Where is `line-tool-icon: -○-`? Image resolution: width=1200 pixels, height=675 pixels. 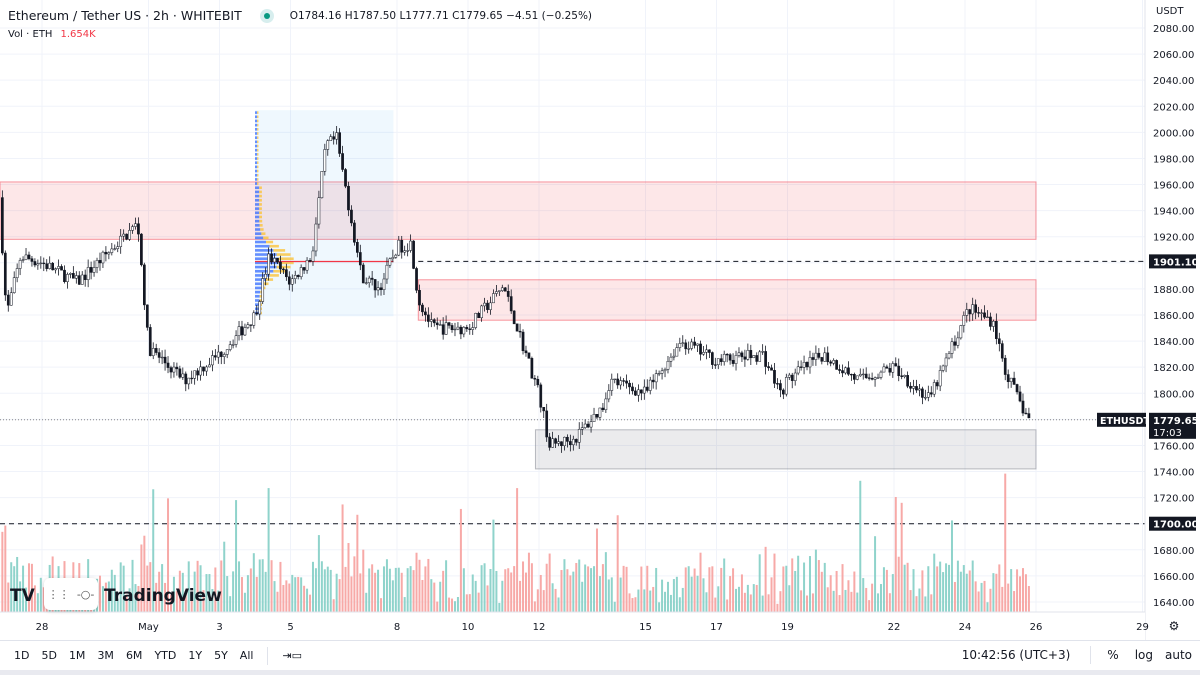 line-tool-icon: -○- is located at coordinates (85, 594).